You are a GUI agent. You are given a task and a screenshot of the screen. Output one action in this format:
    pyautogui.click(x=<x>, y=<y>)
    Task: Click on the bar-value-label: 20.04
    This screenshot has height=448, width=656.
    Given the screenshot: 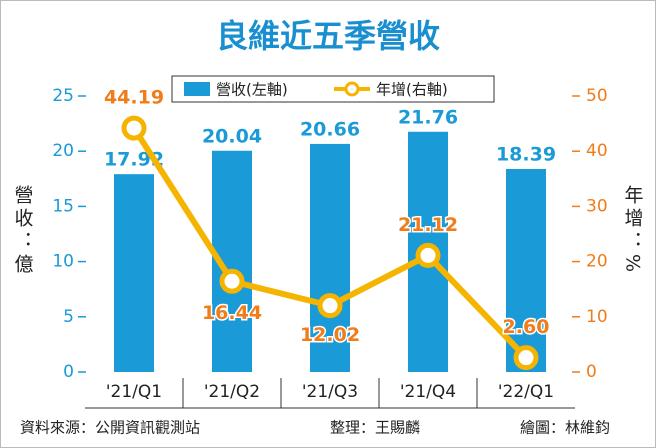 What is the action you would take?
    pyautogui.click(x=232, y=136)
    